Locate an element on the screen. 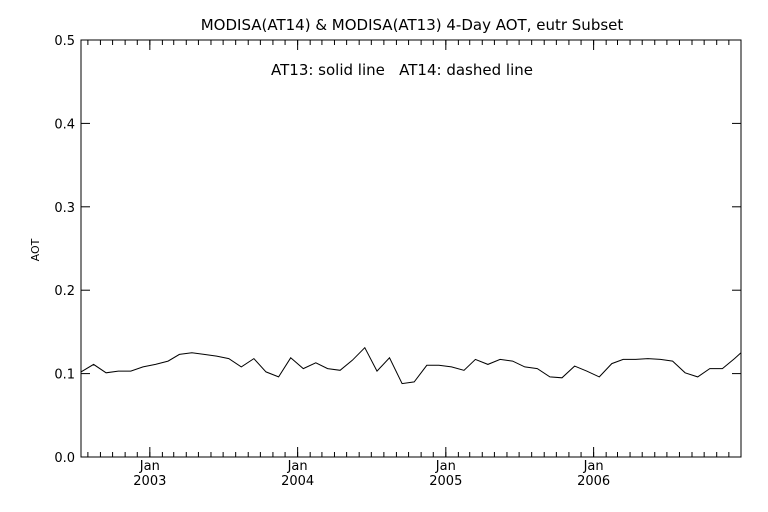 This screenshot has height=512, width=768. y-tick-label: 0.3 is located at coordinates (64, 208).